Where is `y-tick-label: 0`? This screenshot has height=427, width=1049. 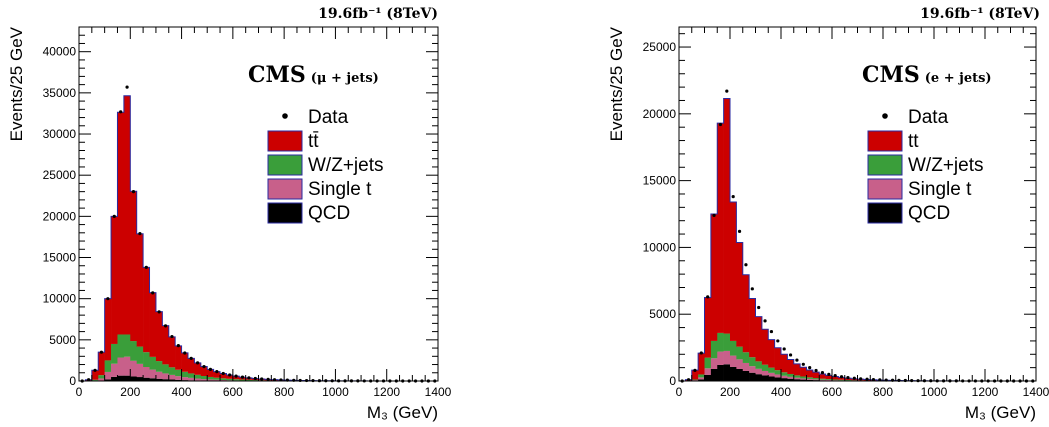
y-tick-label: 0 is located at coordinates (72, 381).